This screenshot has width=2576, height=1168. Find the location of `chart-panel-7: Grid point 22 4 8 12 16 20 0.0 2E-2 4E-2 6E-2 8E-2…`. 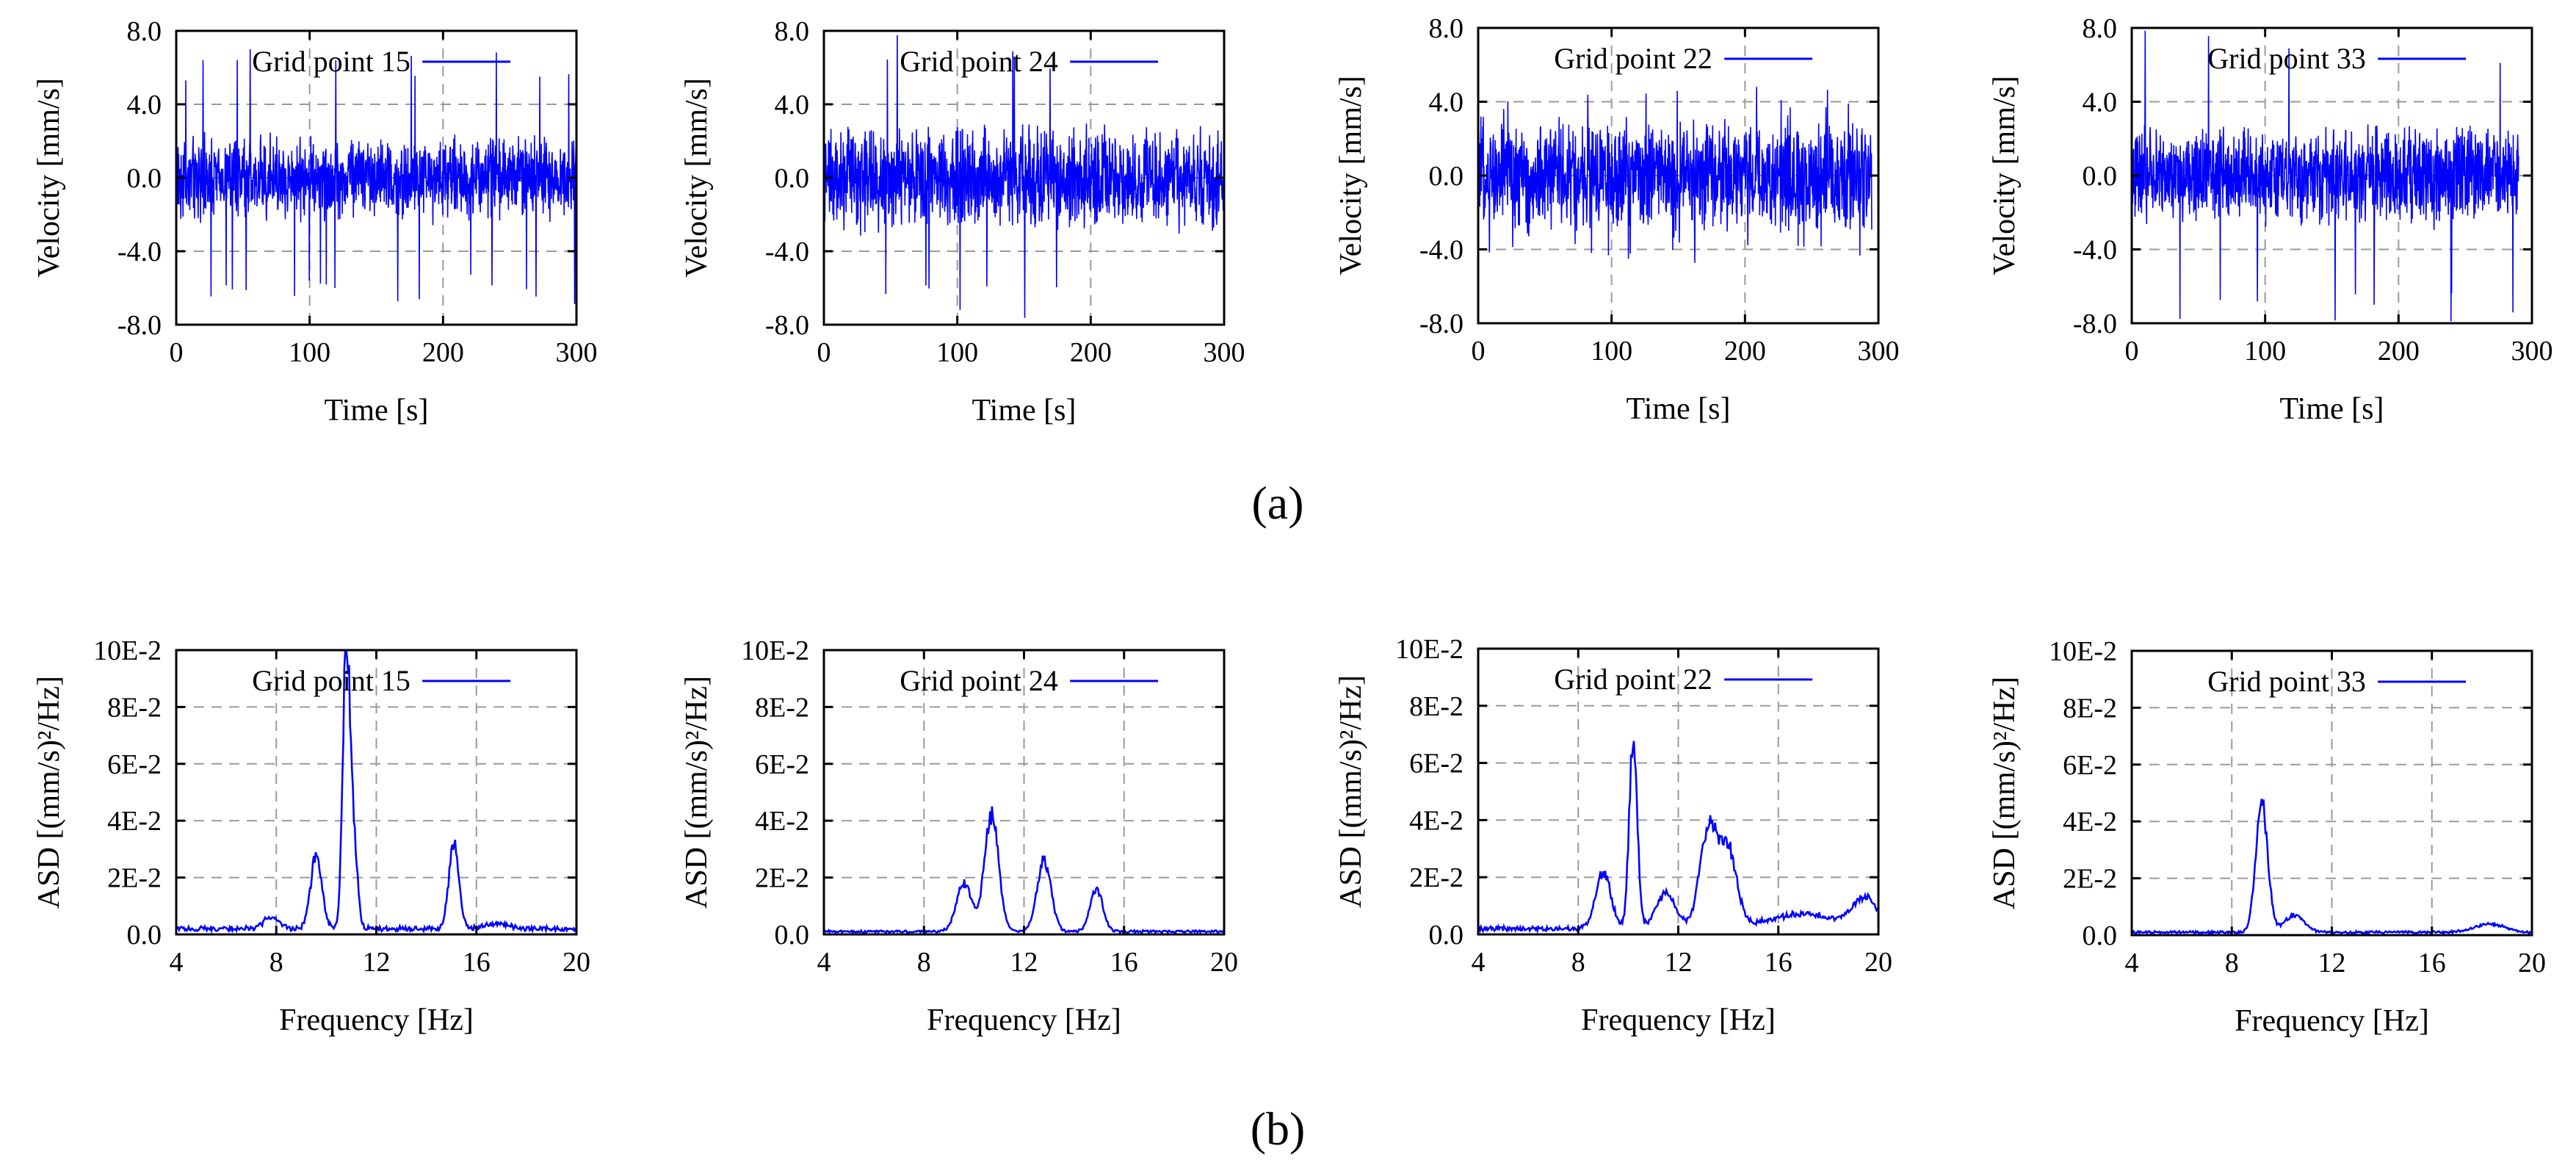

chart-panel-7: Grid point 22 4 8 12 16 20 0.0 2E-2 4E-2 6E-2 8E-2… is located at coordinates (1613, 835).